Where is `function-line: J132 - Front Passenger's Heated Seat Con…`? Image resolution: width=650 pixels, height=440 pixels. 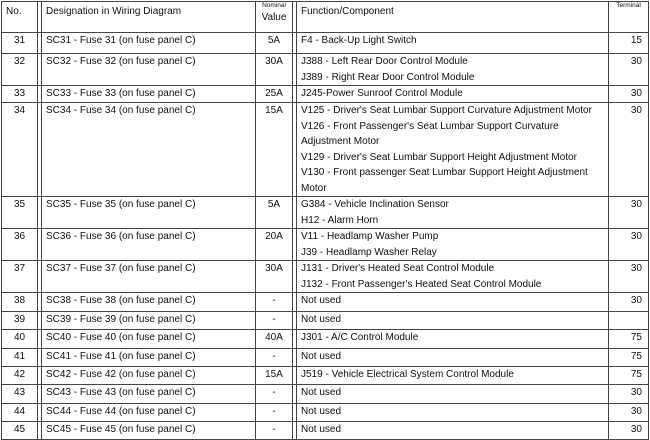
function-line: J132 - Front Passenger's Heated Seat Con… is located at coordinates (421, 284).